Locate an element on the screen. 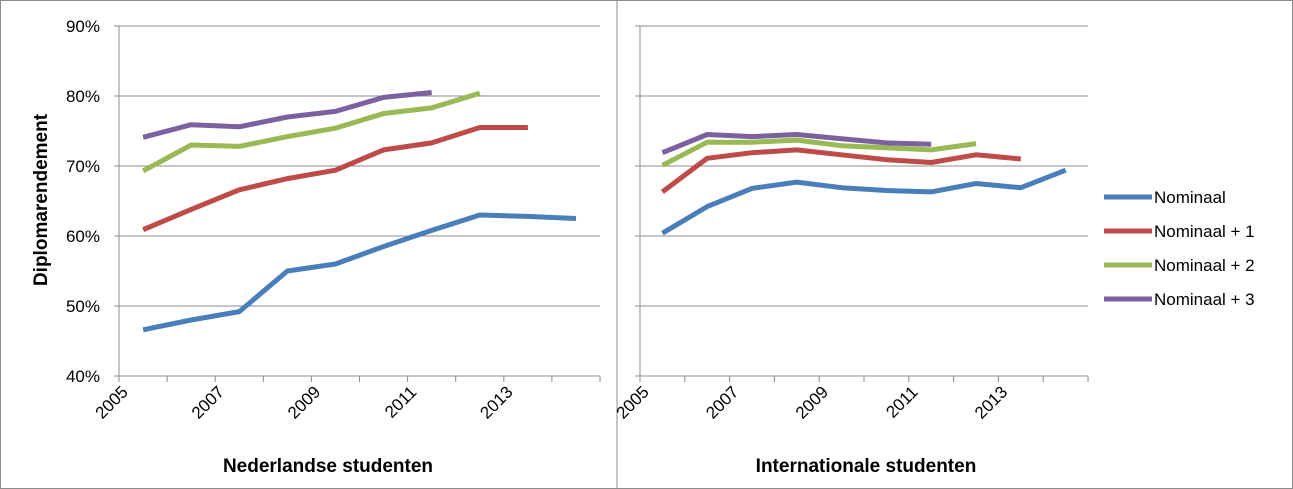 The height and width of the screenshot is (489, 1293). y-tick-label: 70% is located at coordinates (83, 166).